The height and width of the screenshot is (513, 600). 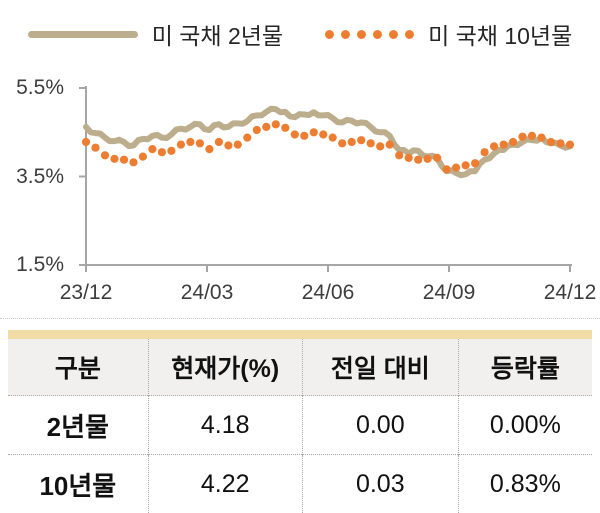 I want to click on legend-line-swatch-2yr, so click(x=83, y=34).